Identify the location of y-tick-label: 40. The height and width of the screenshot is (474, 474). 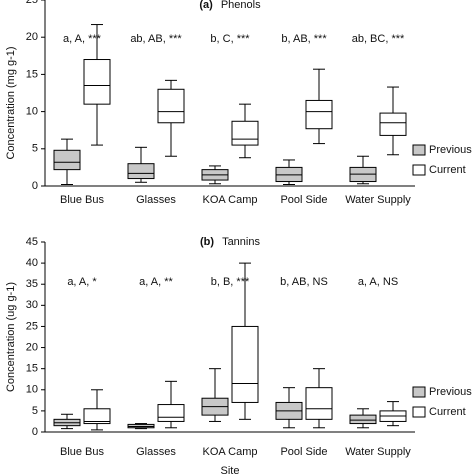
(32, 263).